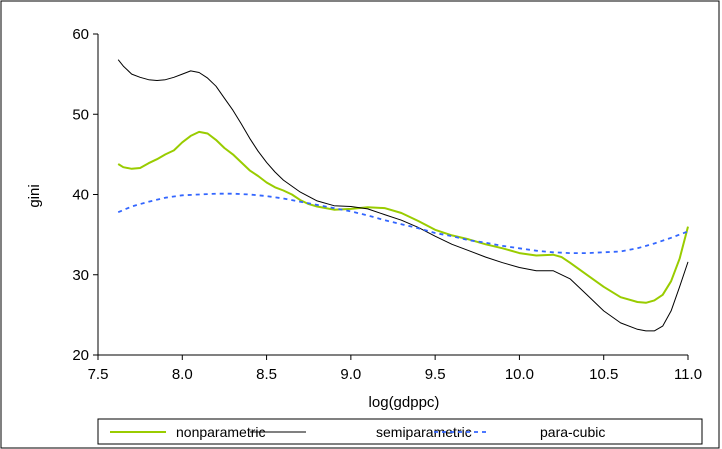 The width and height of the screenshot is (722, 449). Describe the element at coordinates (80, 114) in the screenshot. I see `y-tick-label: 50` at that location.